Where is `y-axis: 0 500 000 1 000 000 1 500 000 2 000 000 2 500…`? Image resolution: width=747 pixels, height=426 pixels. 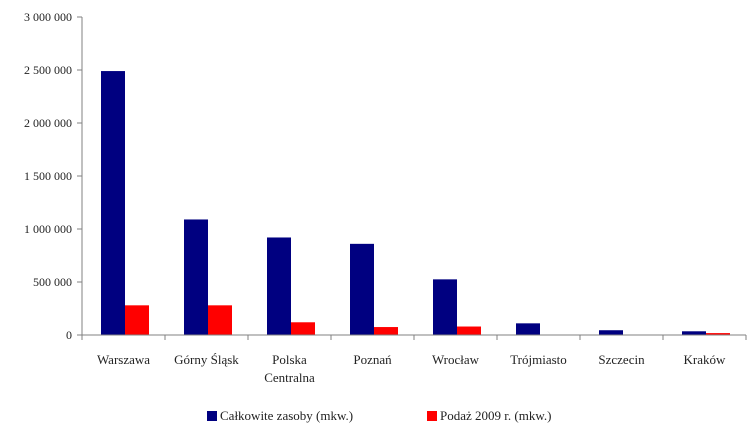 y-axis: 0 500 000 1 000 000 1 500 000 2 000 000 2 500… is located at coordinates (53, 176).